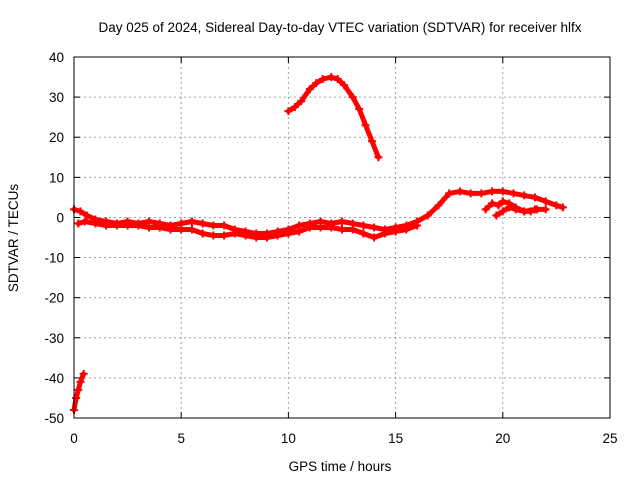 The image size is (640, 480). What do you see at coordinates (54, 258) in the screenshot?
I see `y-tick-label: -10` at bounding box center [54, 258].